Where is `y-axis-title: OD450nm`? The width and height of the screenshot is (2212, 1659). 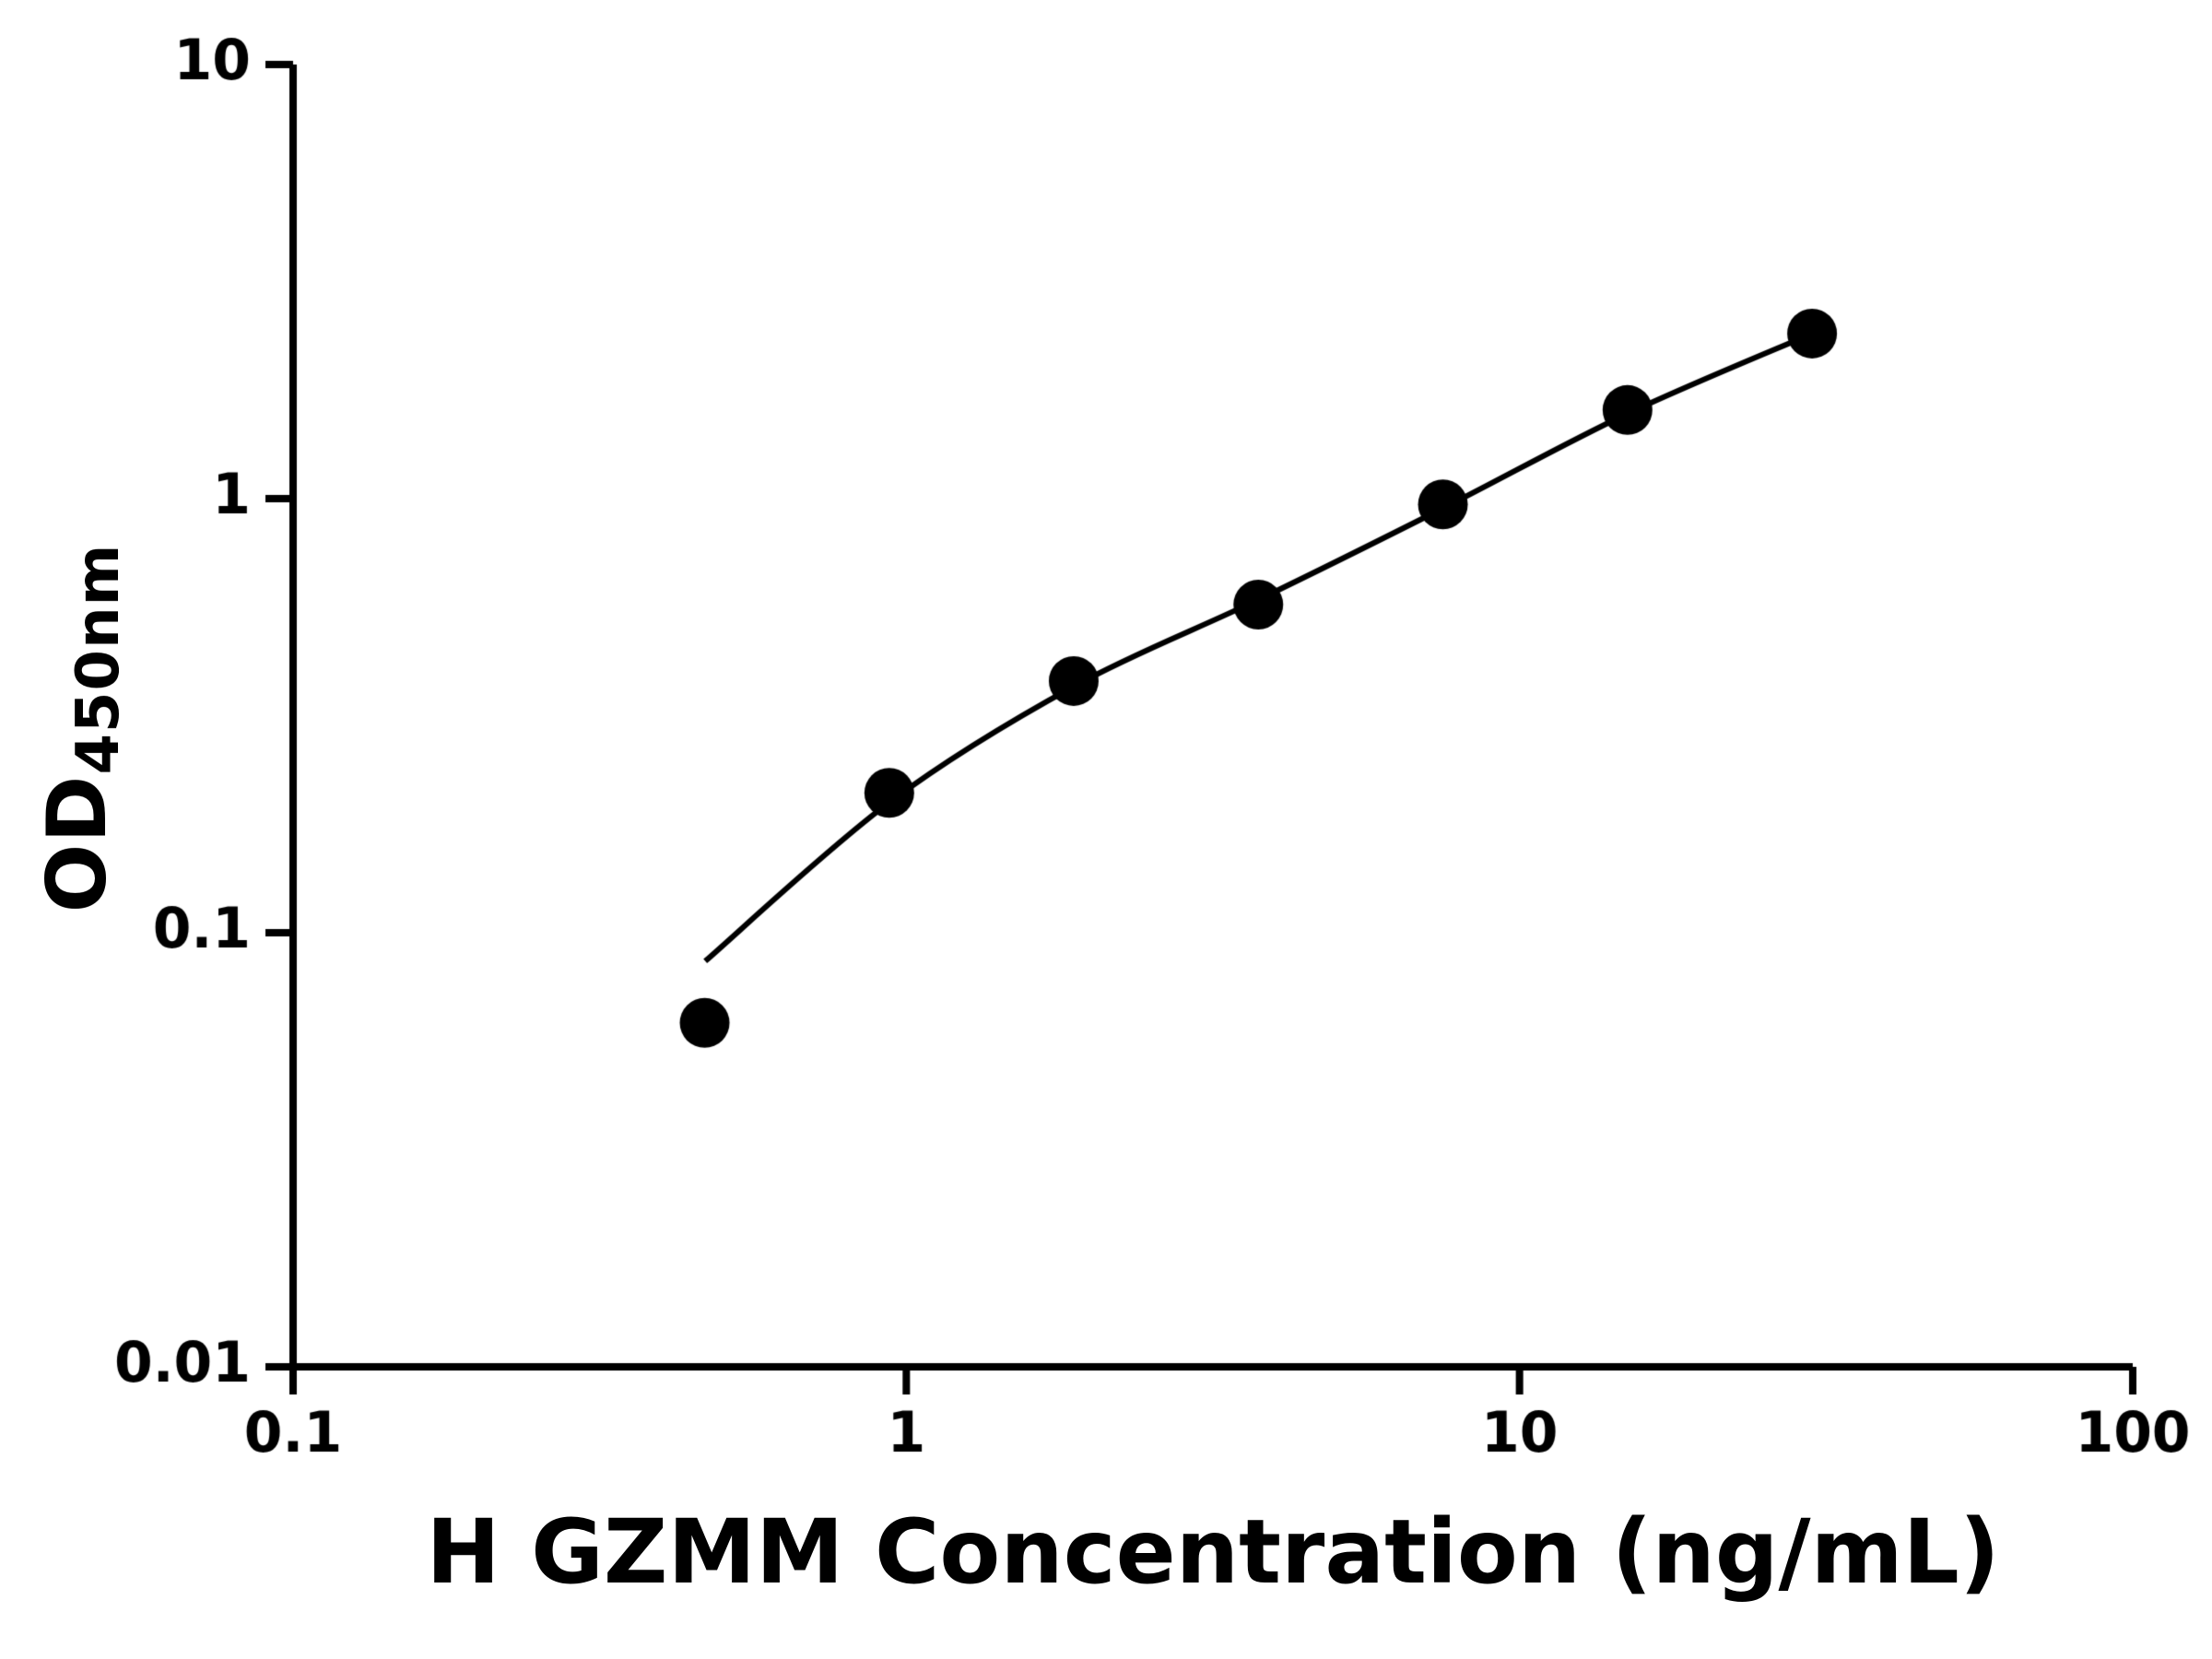
y-axis-title: OD450nm is located at coordinates (81, 728).